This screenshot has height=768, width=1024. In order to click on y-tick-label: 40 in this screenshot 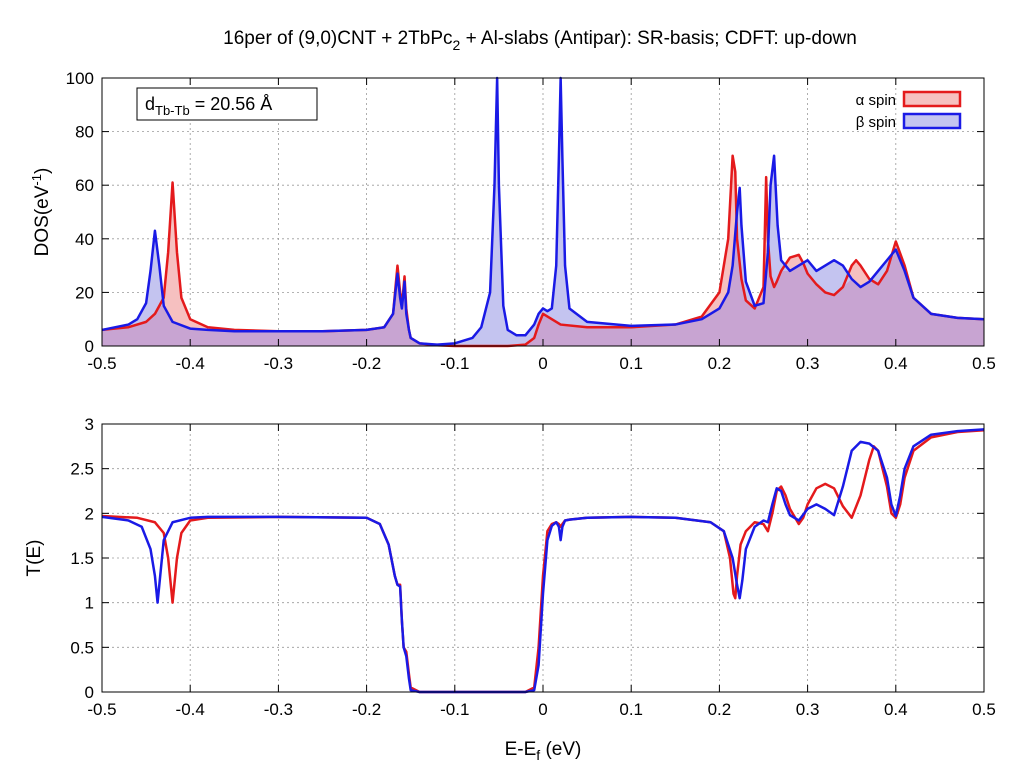, I will do `click(84, 239)`.